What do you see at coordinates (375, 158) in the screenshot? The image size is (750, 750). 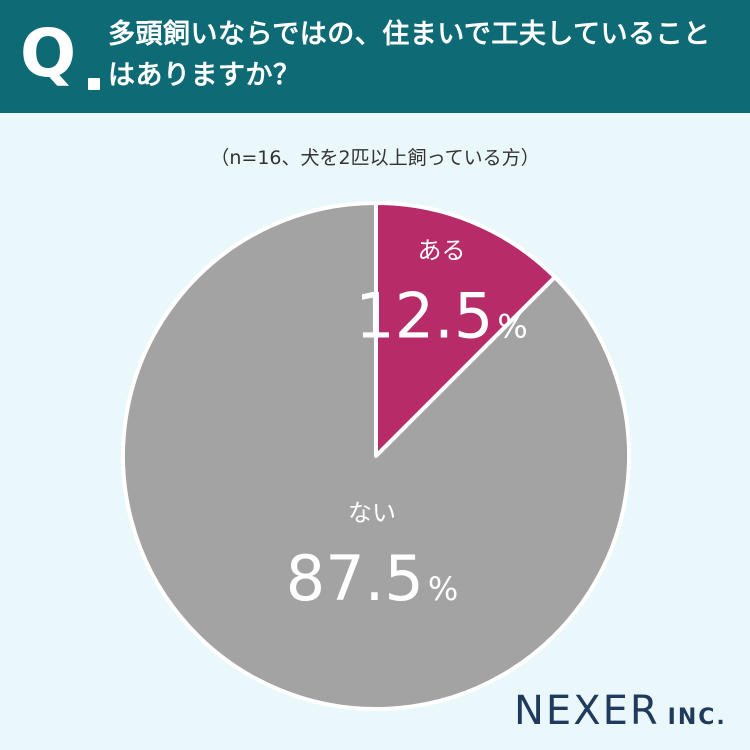 I see `sample-note: （n=16、犬を2匹以上飼っている方）` at bounding box center [375, 158].